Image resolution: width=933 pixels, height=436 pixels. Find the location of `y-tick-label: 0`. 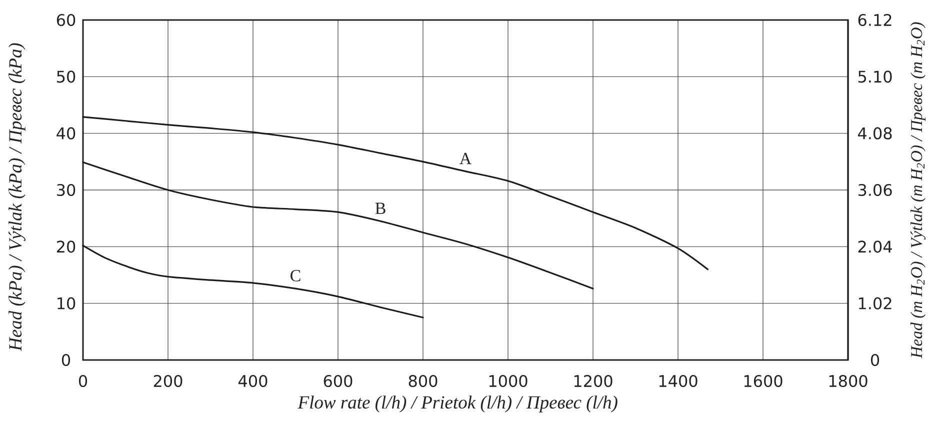

y-tick-label: 0 is located at coordinates (66, 360).